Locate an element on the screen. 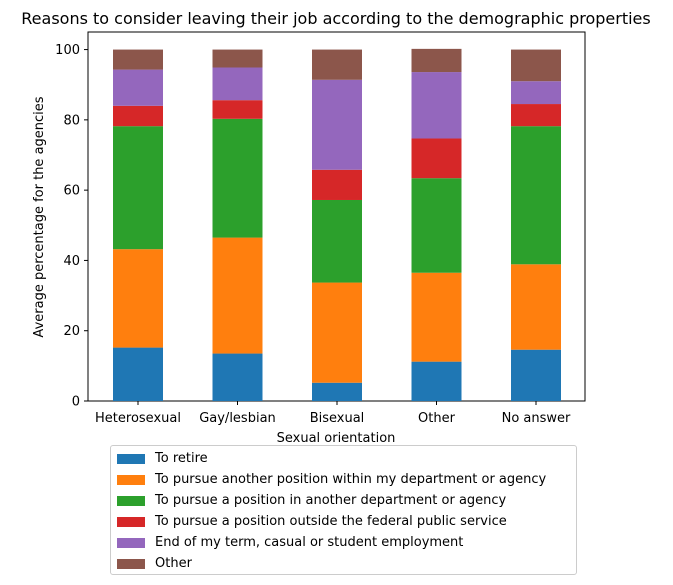 Image resolution: width=673 pixels, height=585 pixels. y-tick-label: 60 is located at coordinates (71, 191).